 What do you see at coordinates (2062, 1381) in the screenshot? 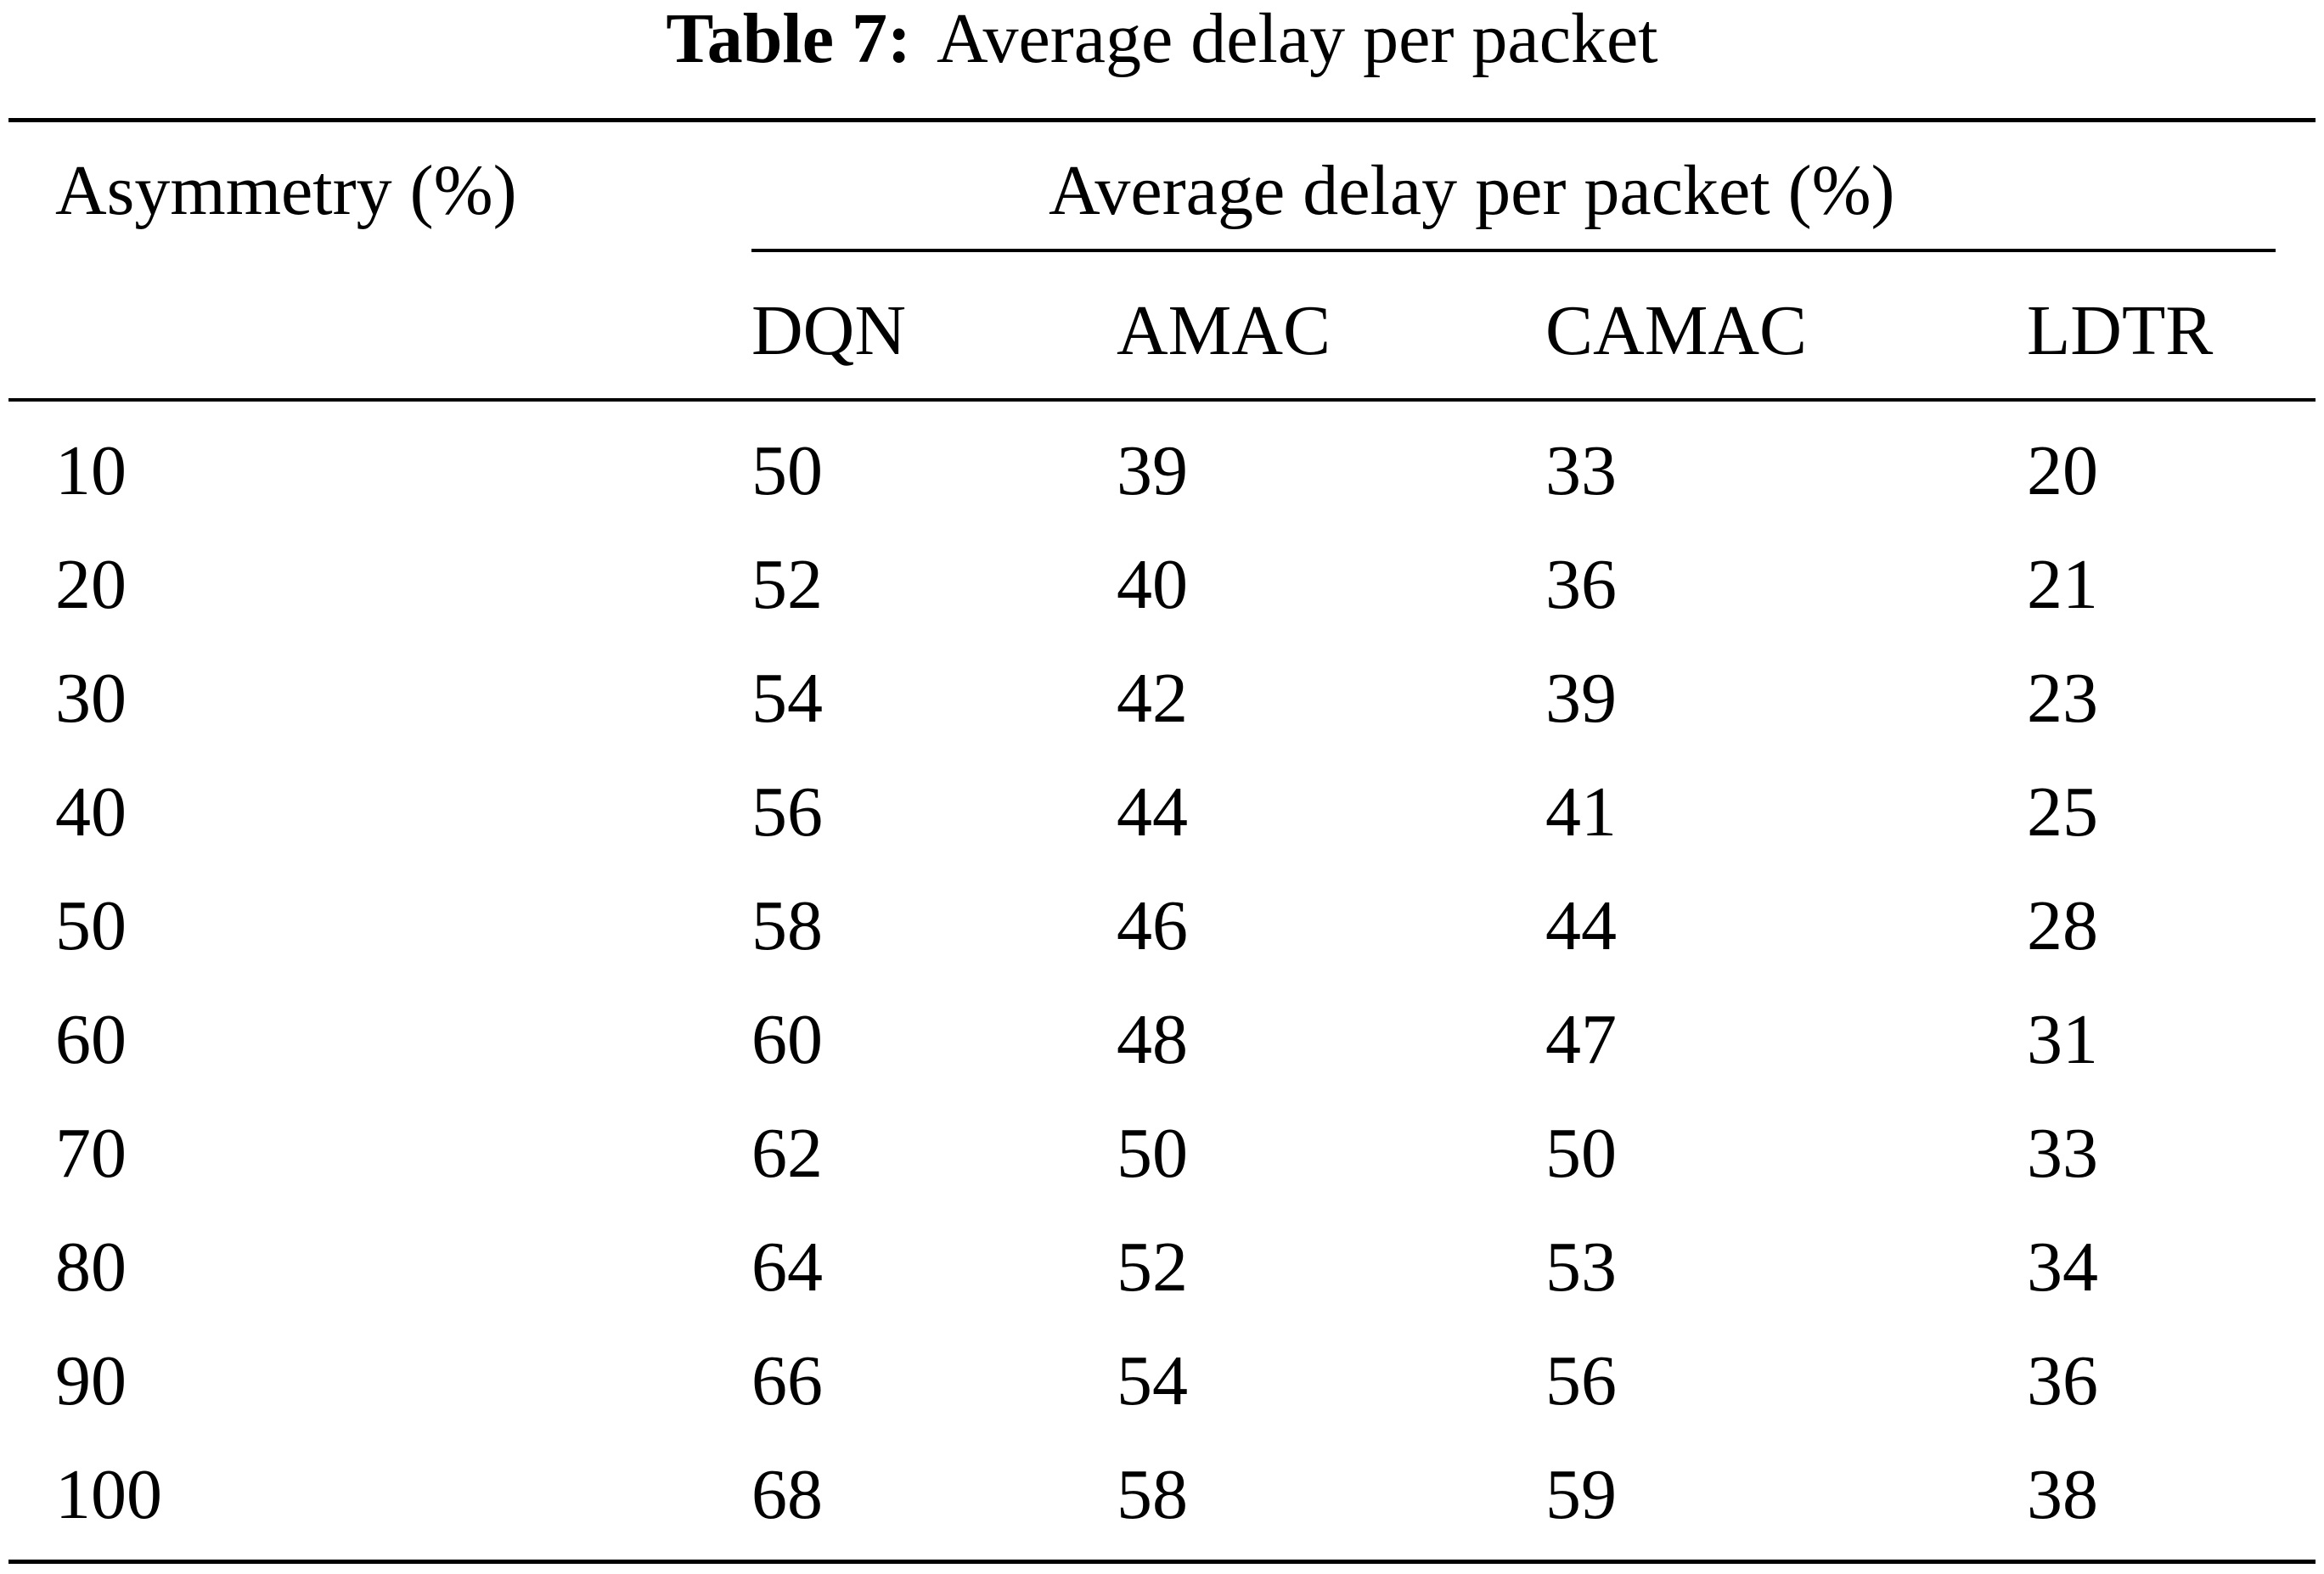
I see `delay-cell-ldtr: 36` at bounding box center [2062, 1381].